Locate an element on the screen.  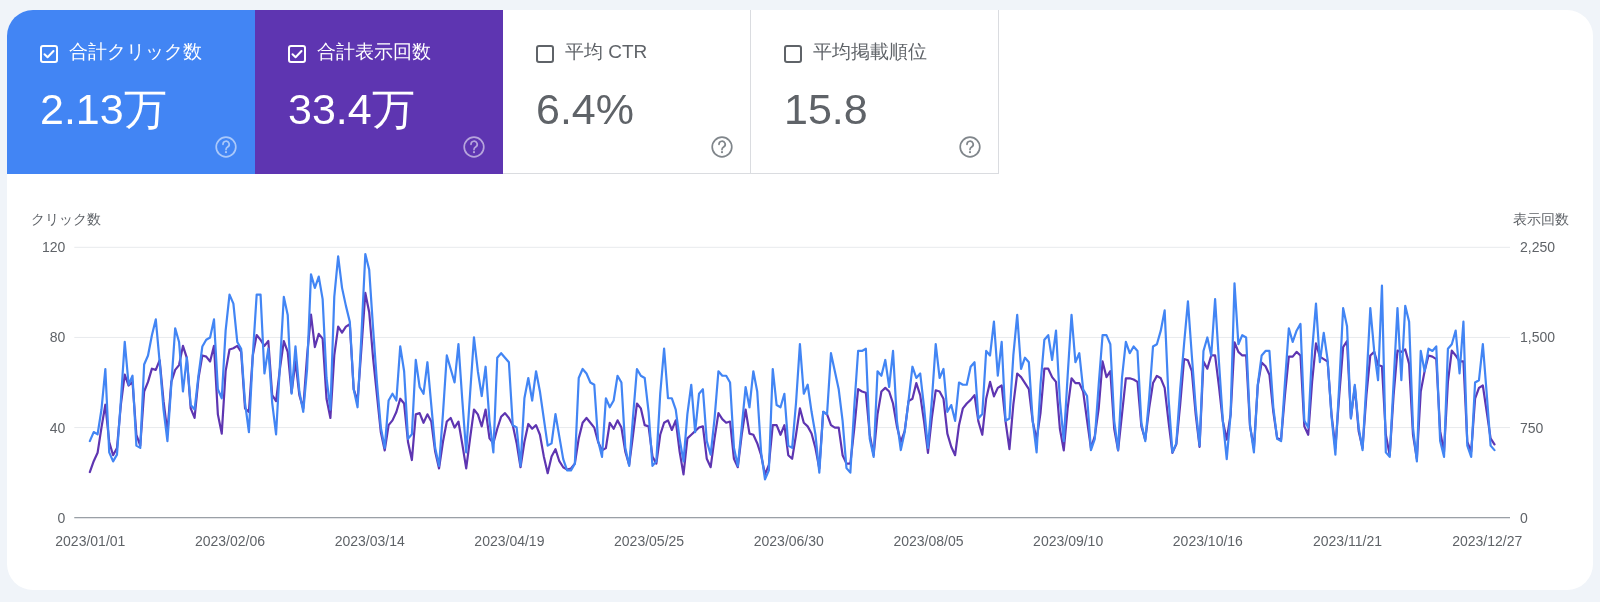
text: 6.4% is located at coordinates (585, 109).